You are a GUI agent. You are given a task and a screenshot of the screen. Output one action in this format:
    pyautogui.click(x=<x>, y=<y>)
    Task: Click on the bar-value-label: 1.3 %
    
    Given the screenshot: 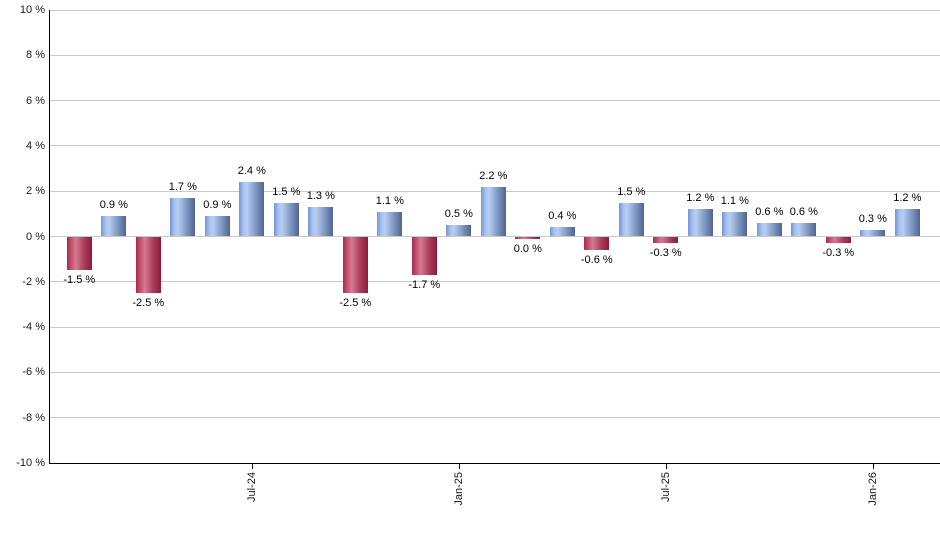 What is the action you would take?
    pyautogui.click(x=320, y=196)
    